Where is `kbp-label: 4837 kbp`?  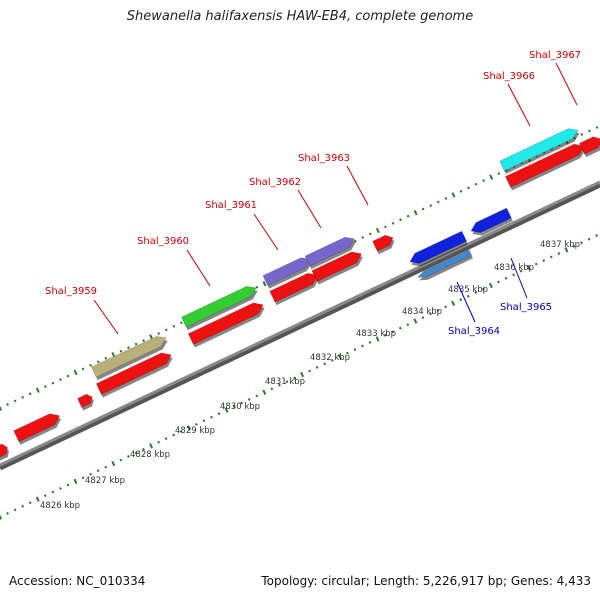
kbp-label: 4837 kbp is located at coordinates (560, 245).